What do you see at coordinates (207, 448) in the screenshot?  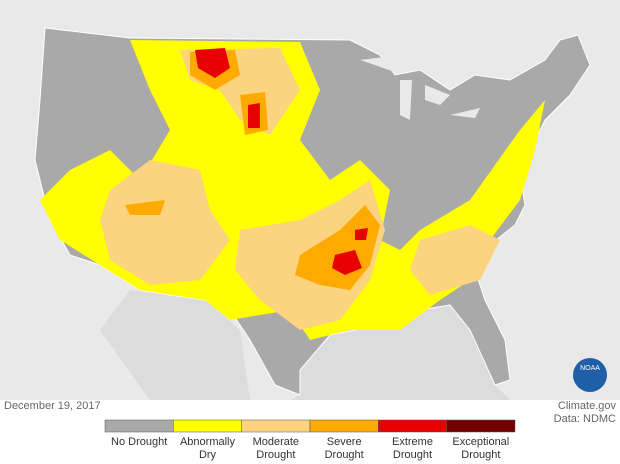 I see `legend-label: Abnormally Dry` at bounding box center [207, 448].